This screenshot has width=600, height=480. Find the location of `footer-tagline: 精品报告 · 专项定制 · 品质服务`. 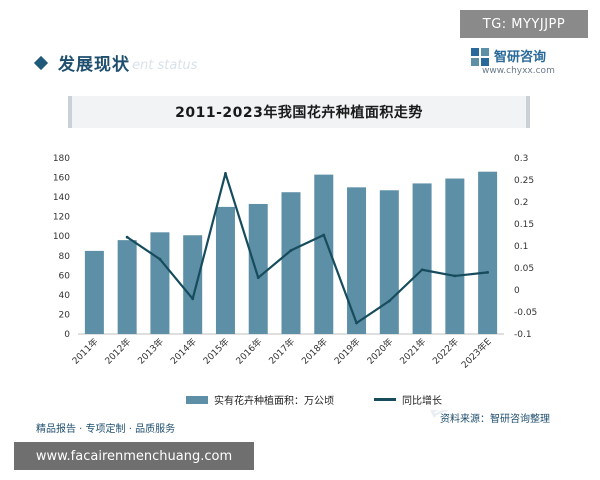

footer-tagline: 精品报告 · 专项定制 · 品质服务 is located at coordinates (106, 429).